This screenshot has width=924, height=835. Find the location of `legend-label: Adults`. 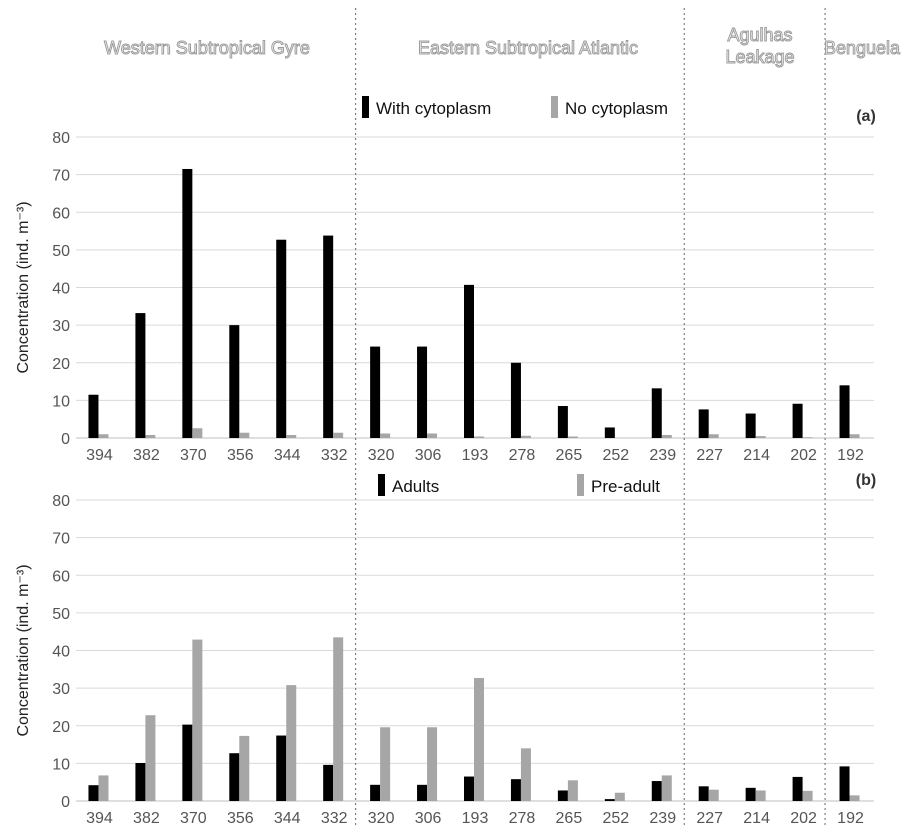

legend-label: Adults is located at coordinates (415, 486).